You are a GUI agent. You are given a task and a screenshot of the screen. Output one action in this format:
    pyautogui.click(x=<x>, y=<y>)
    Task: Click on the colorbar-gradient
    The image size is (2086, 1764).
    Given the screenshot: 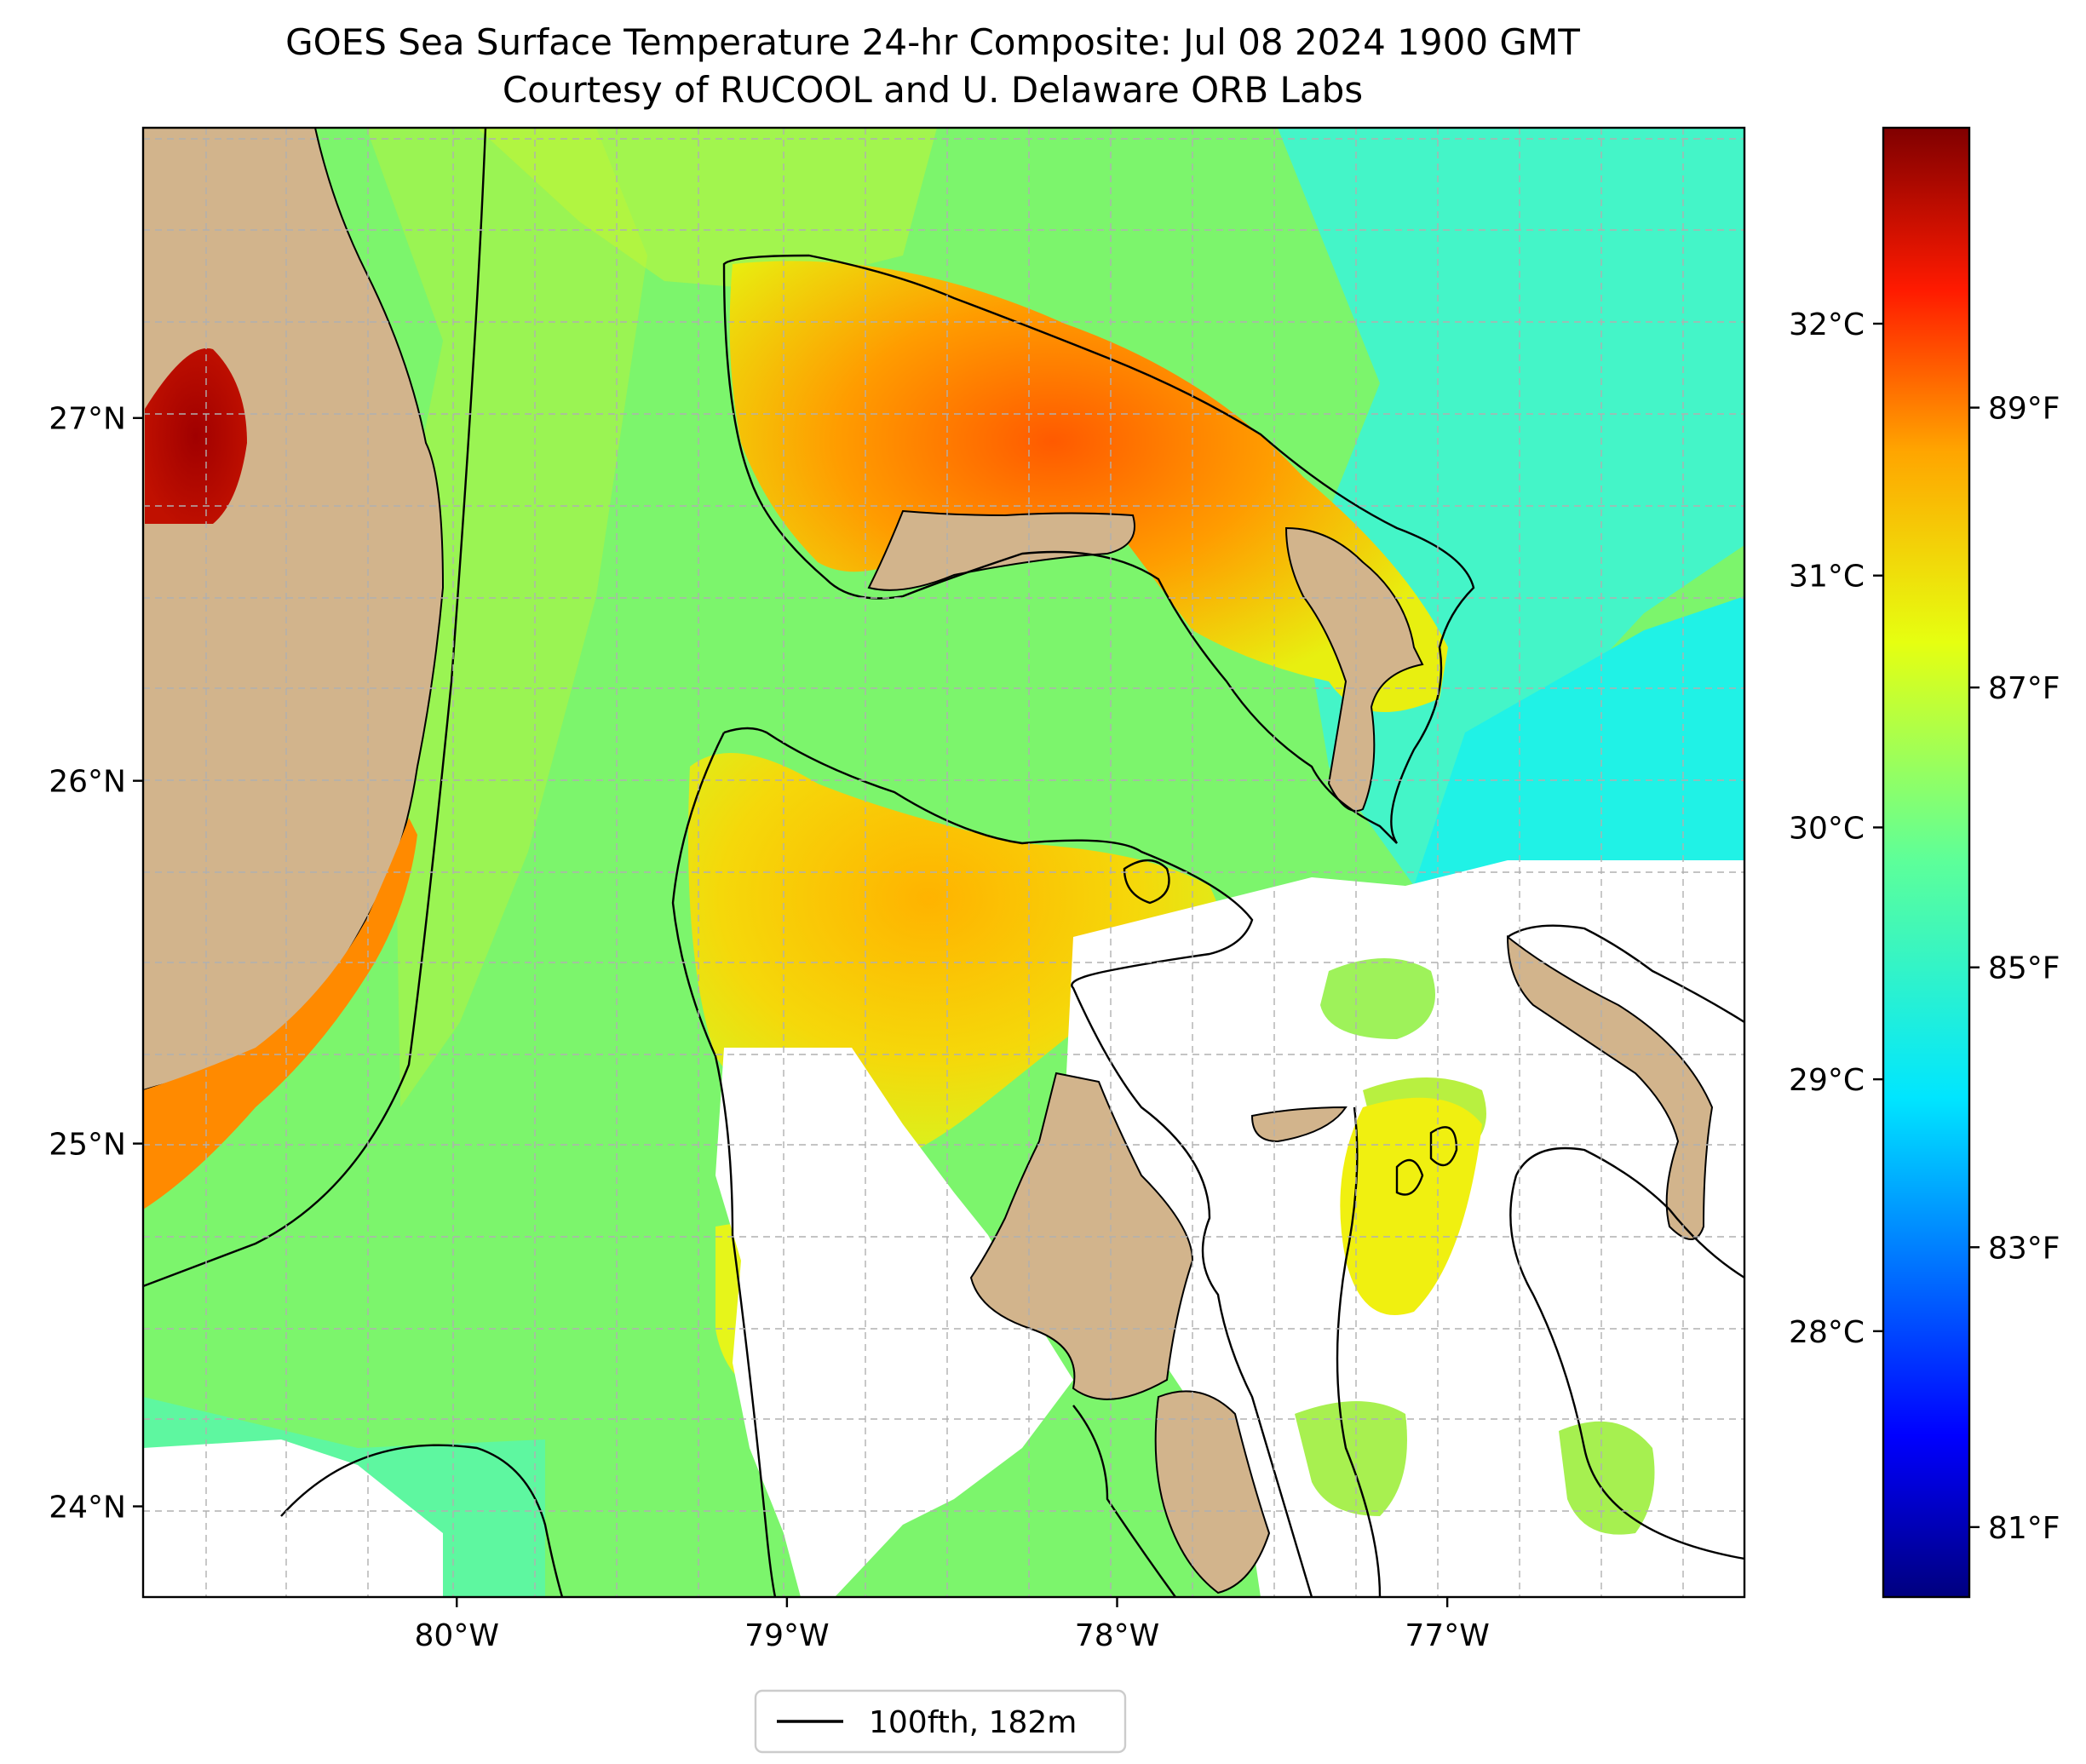 What is the action you would take?
    pyautogui.click(x=1926, y=862)
    